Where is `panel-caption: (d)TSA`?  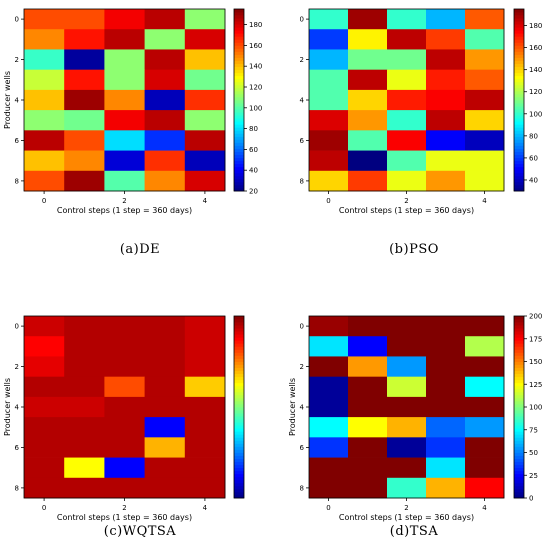 panel-caption: (d)TSA is located at coordinates (414, 531).